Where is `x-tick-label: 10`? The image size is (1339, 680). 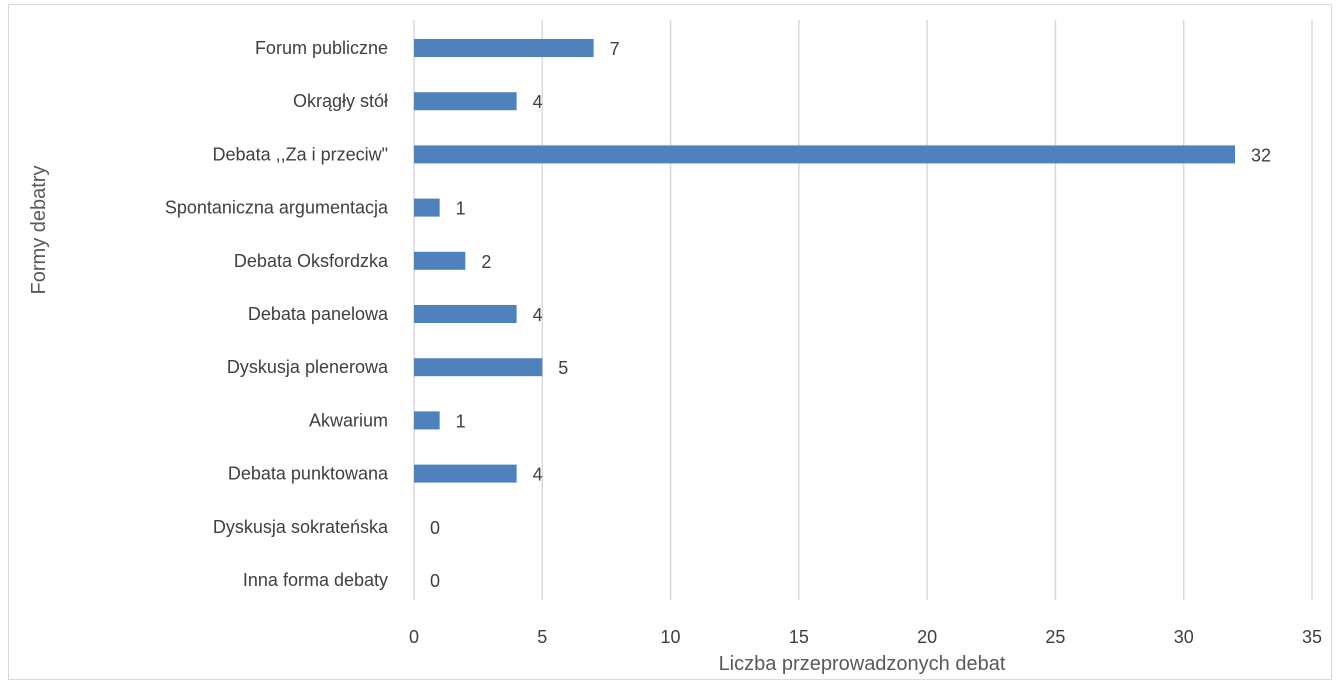
x-tick-label: 10 is located at coordinates (671, 637).